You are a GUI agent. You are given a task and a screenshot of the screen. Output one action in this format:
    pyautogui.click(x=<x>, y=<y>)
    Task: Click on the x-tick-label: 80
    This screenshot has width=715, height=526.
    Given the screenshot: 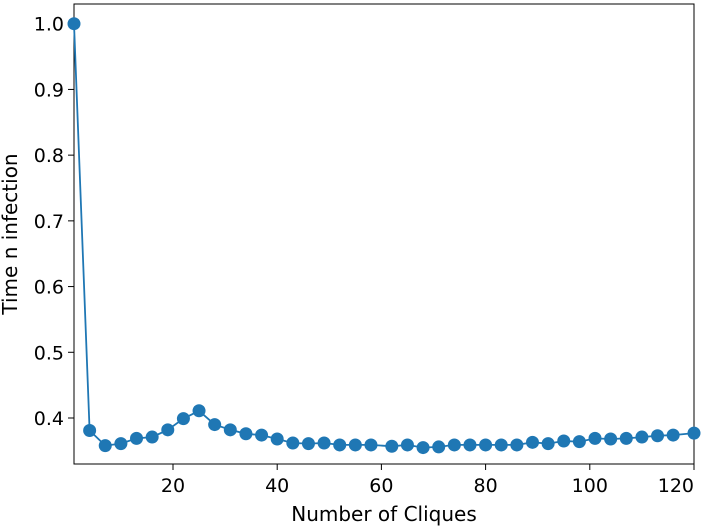 What is the action you would take?
    pyautogui.click(x=486, y=486)
    